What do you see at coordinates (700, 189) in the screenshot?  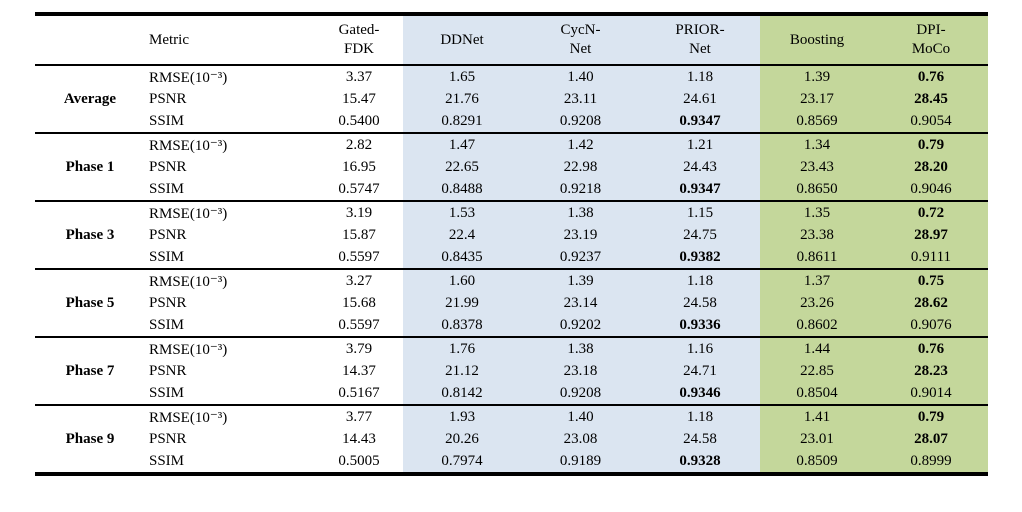 I see `table-cell: 0.9347` at bounding box center [700, 189].